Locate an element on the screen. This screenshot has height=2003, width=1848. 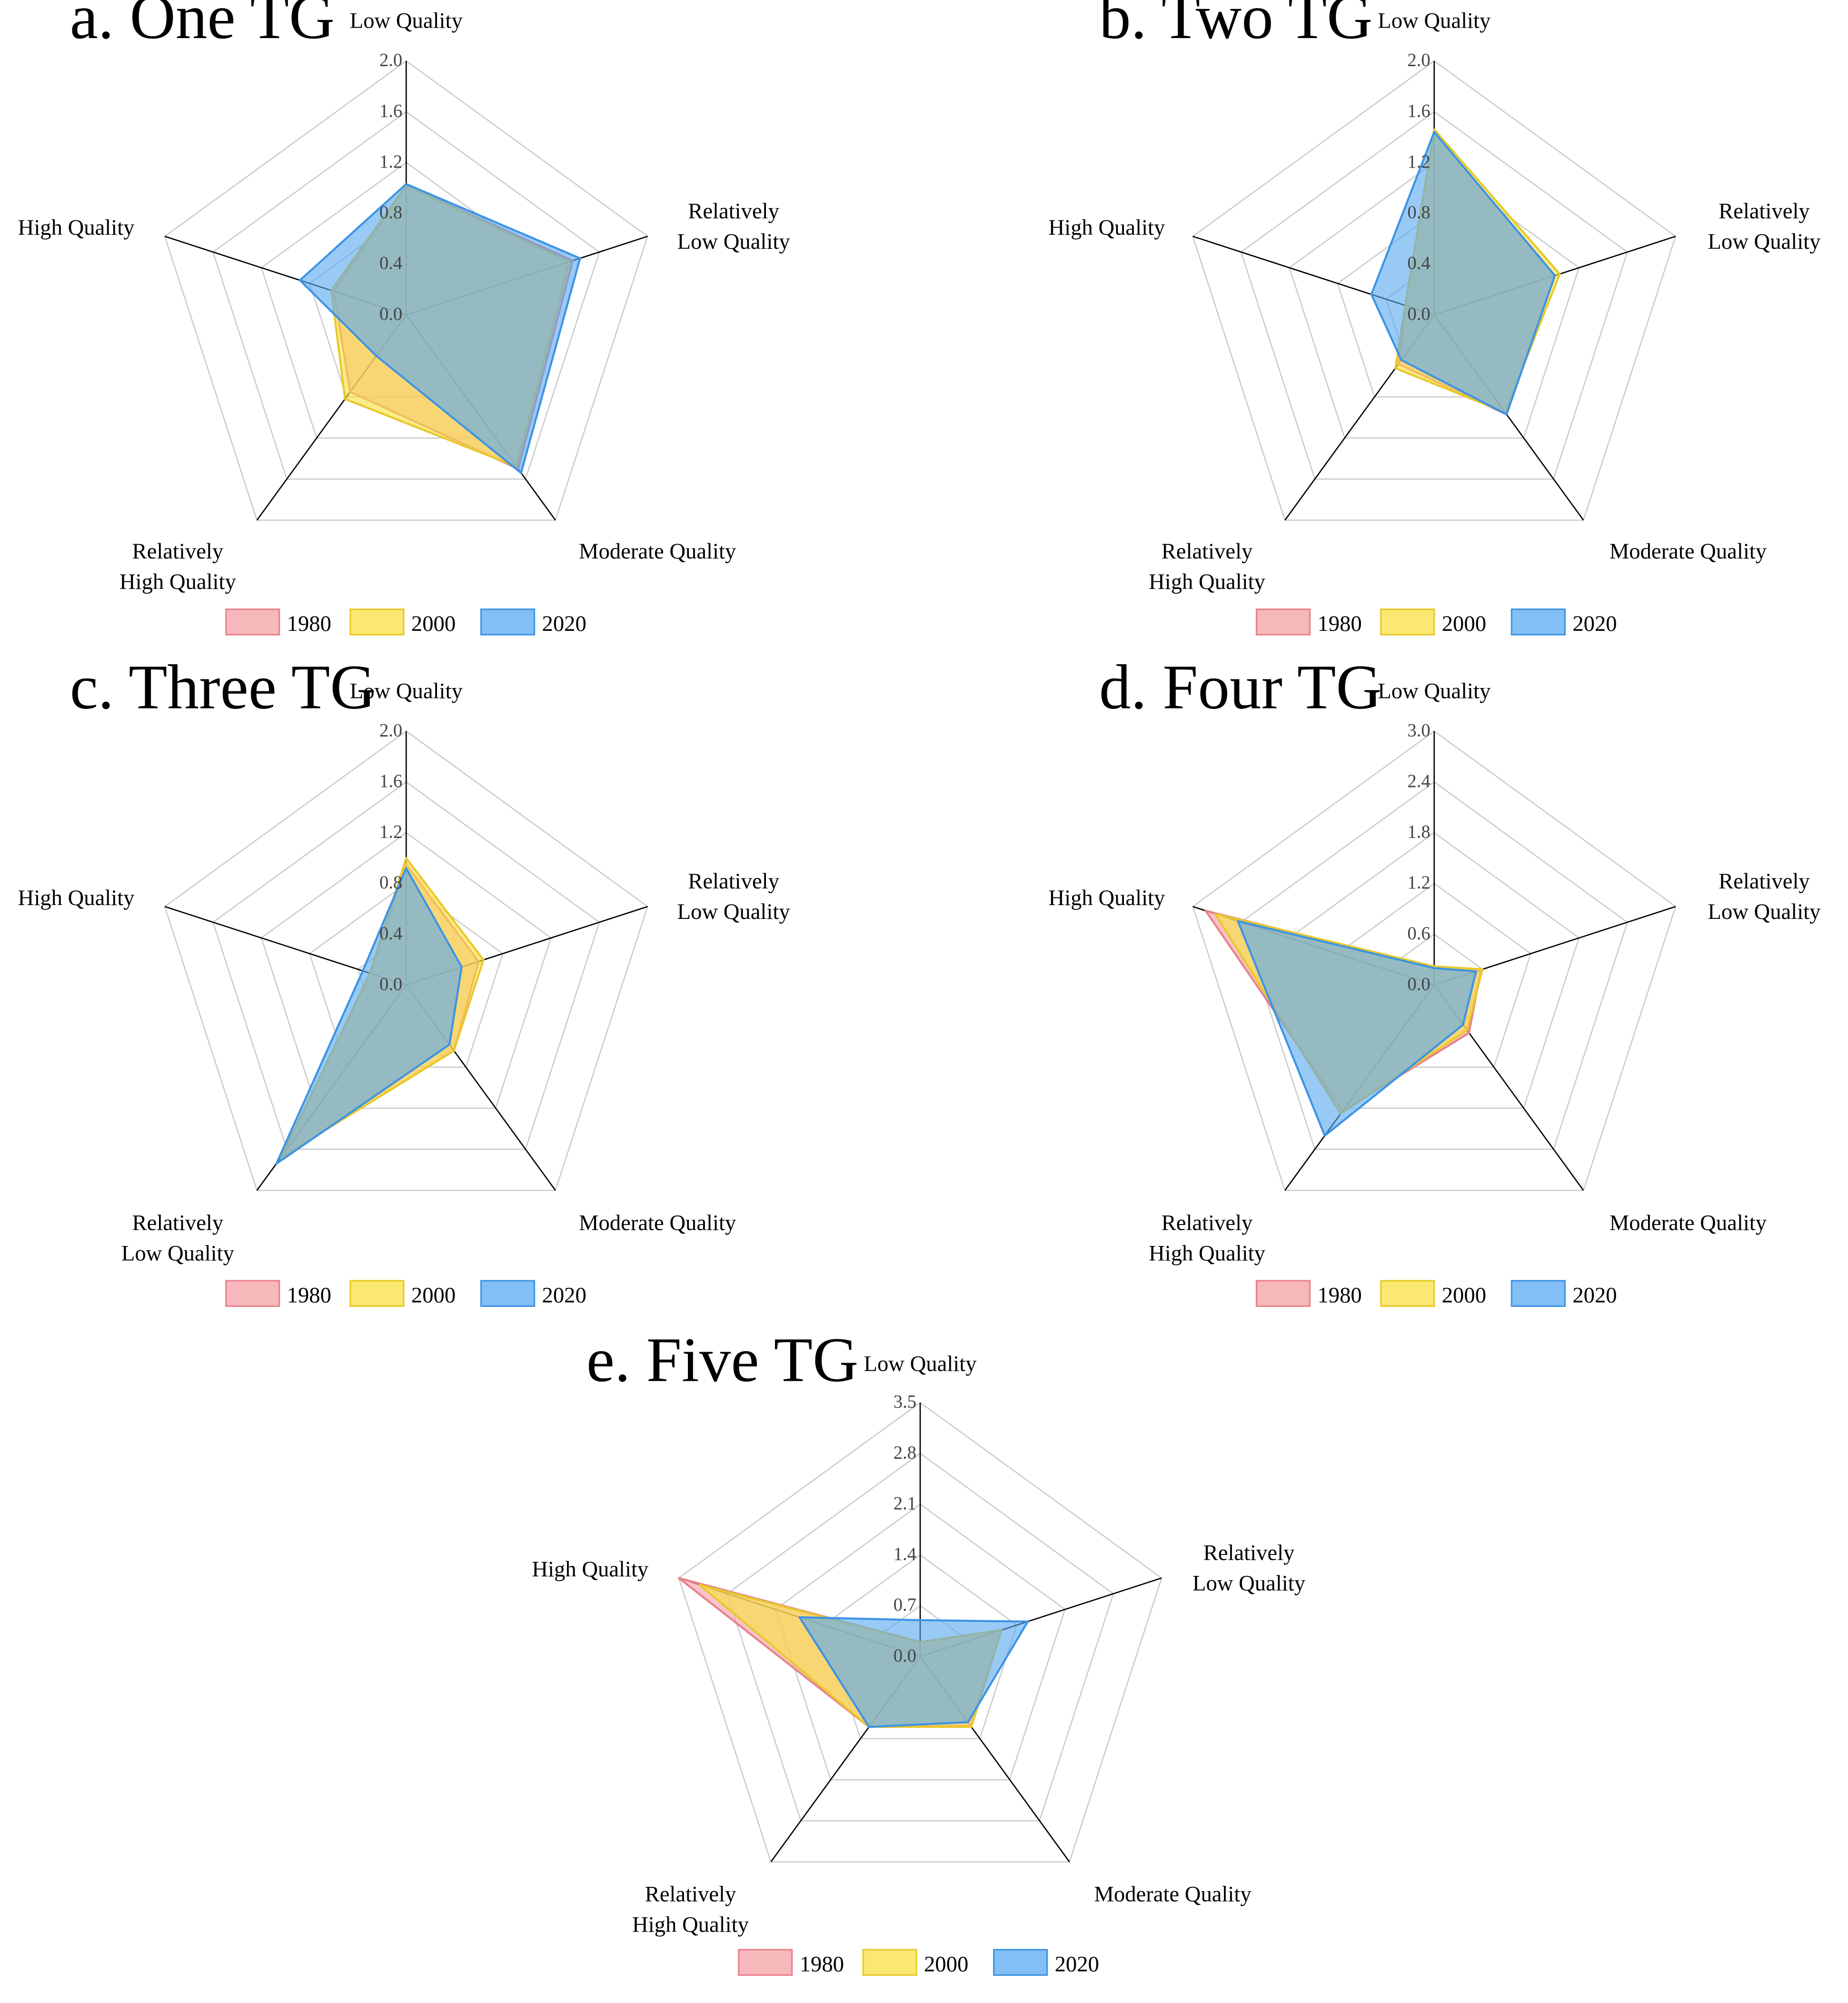
tick-label: 2.8 is located at coordinates (905, 1453).